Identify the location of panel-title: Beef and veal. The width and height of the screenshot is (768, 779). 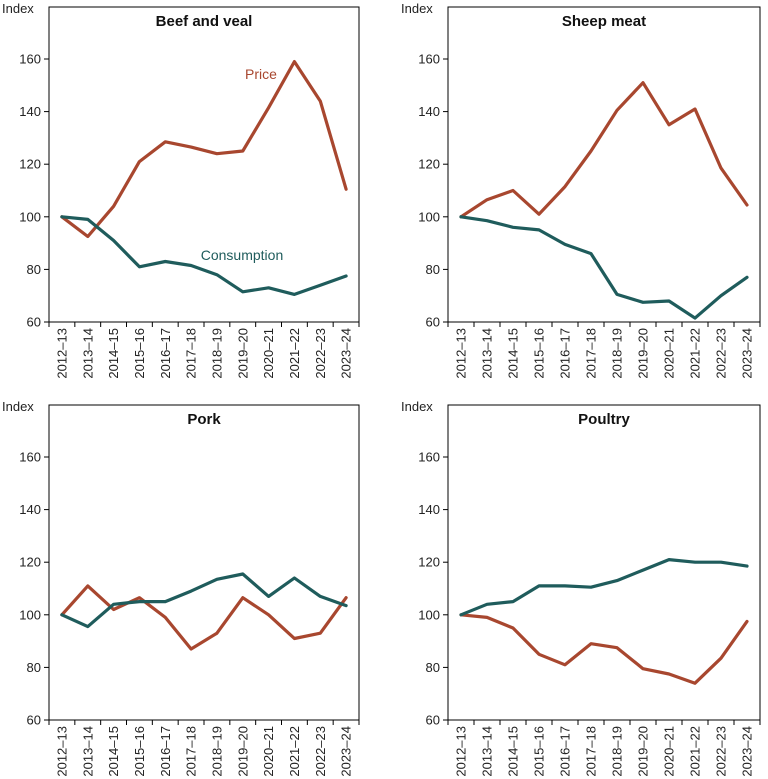
(204, 21).